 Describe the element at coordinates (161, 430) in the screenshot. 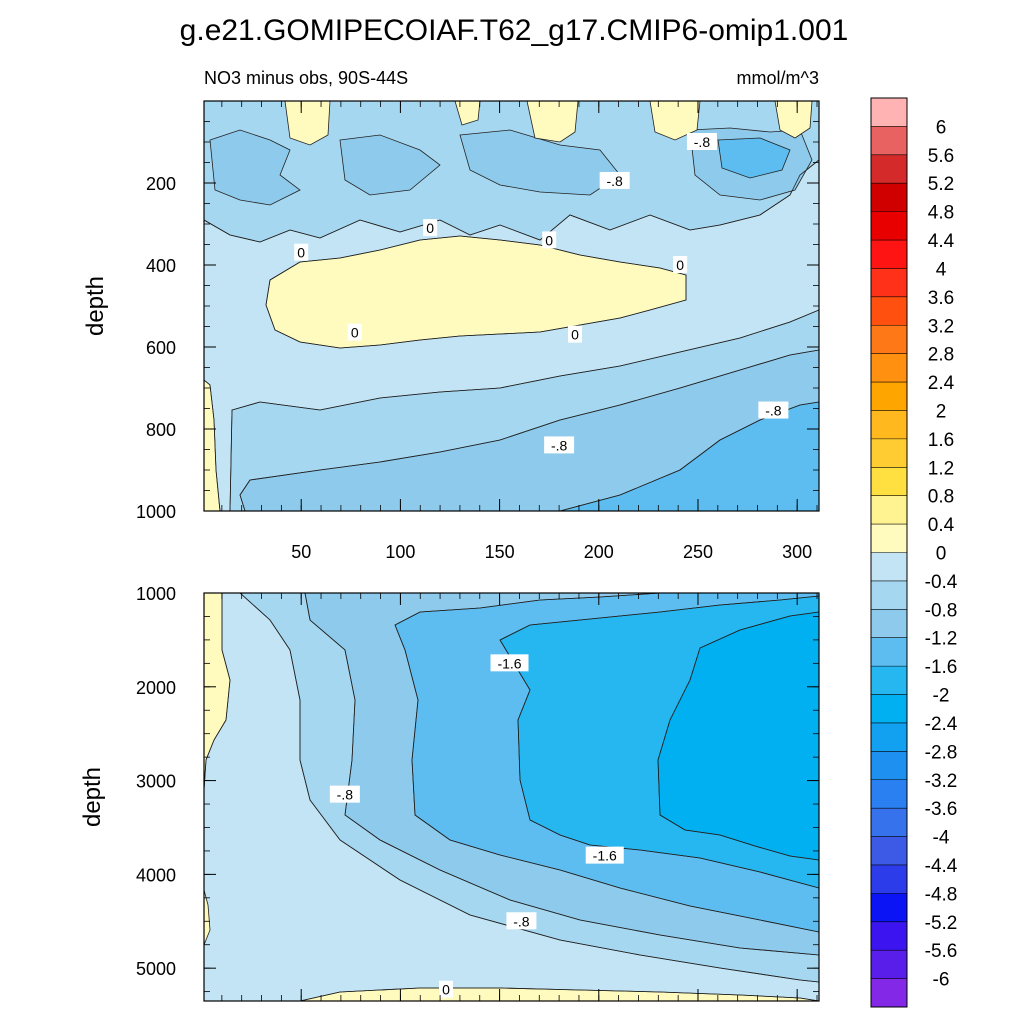

I see `y-tick-label: 800` at that location.